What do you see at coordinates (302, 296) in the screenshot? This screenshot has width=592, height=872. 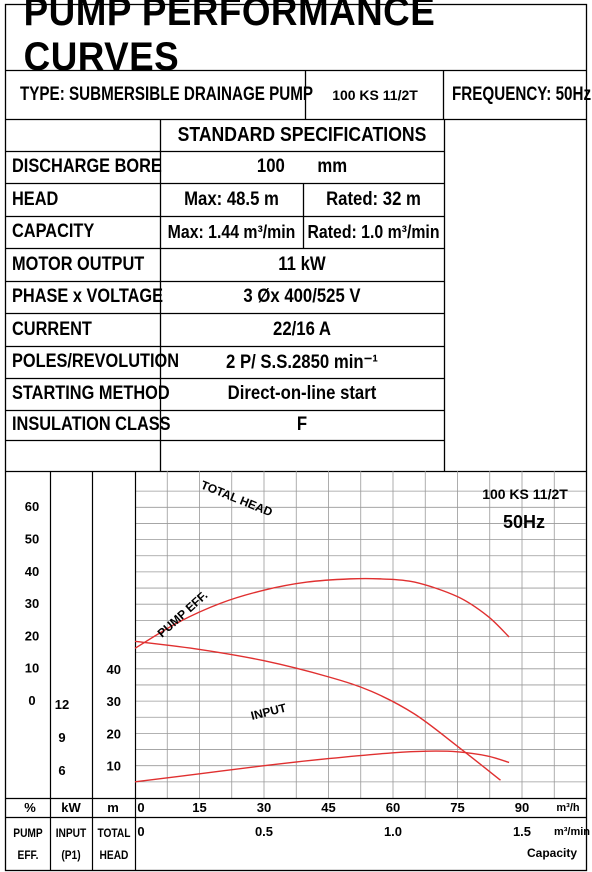 I see `spec-value: 3 Øx 400/525 V` at bounding box center [302, 296].